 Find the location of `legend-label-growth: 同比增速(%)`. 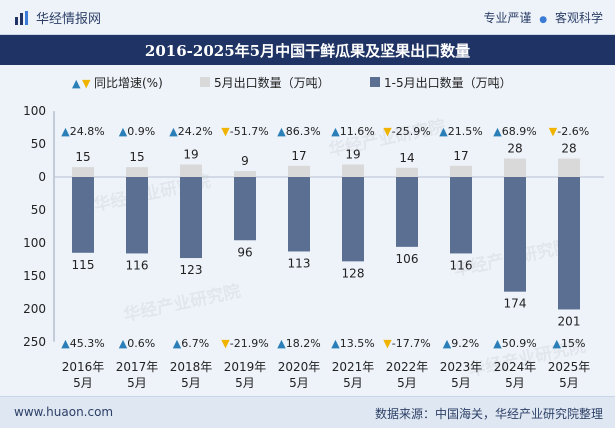

legend-label-growth: 同比增速(%) is located at coordinates (128, 83).